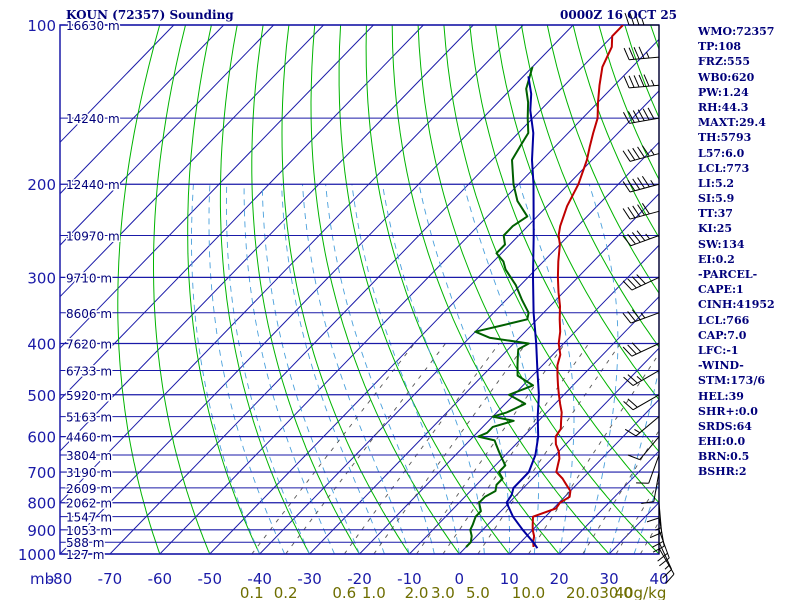 The width and height of the screenshot is (800, 600). What do you see at coordinates (728, 411) in the screenshot?
I see `index-item: SHR+:0.0` at bounding box center [728, 411].